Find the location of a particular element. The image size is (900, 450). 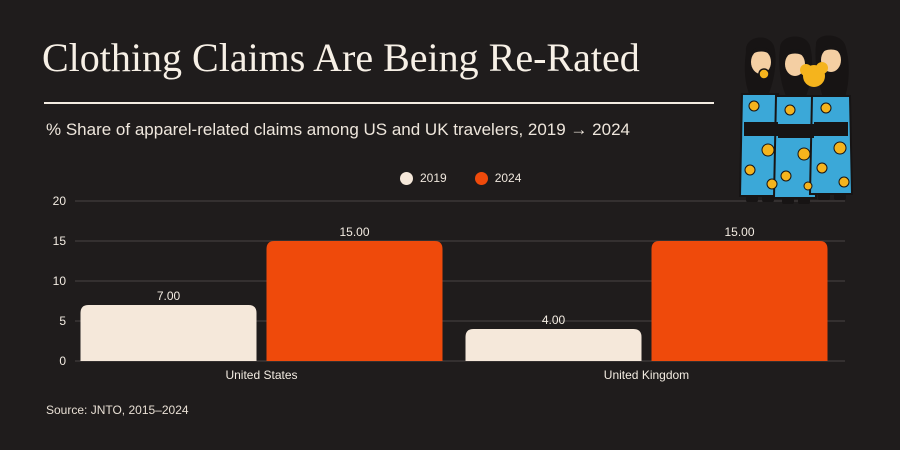

legend-swatch-2019 is located at coordinates (406, 178).